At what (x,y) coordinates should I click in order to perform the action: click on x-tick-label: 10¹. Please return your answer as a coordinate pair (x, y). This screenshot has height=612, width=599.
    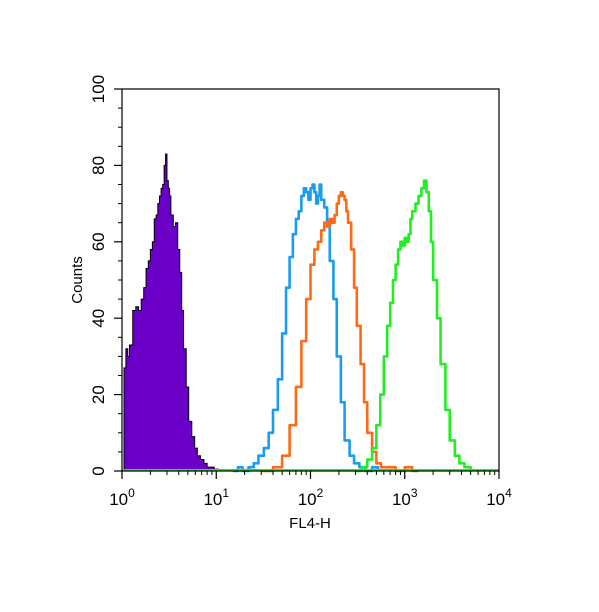
    Looking at the image, I should click on (216, 497).